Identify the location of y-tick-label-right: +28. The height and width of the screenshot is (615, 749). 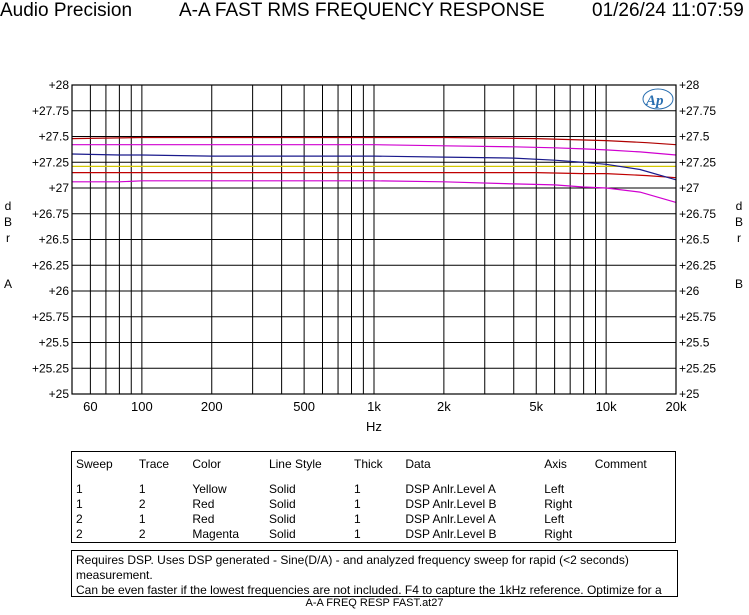
(689, 85).